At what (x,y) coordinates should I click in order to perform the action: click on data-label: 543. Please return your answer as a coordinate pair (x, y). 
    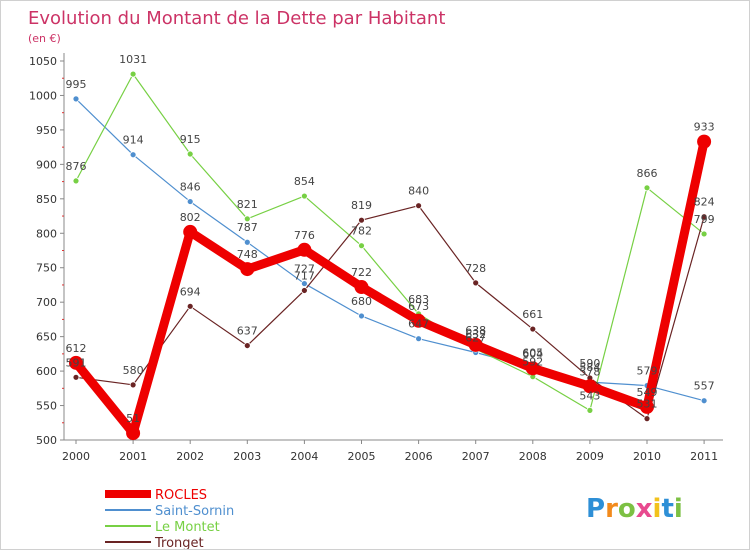
    Looking at the image, I should click on (589, 395).